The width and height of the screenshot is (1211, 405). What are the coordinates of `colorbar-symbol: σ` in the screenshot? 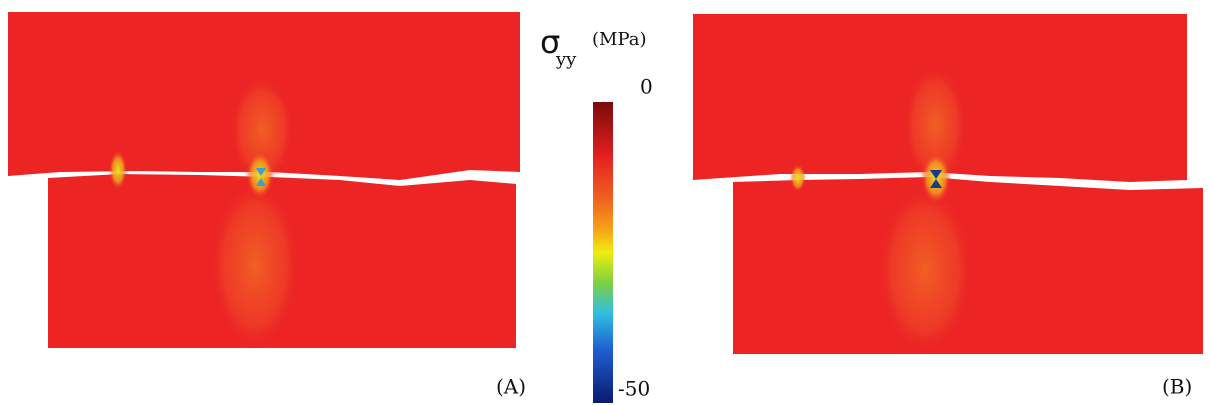 It's located at (550, 42).